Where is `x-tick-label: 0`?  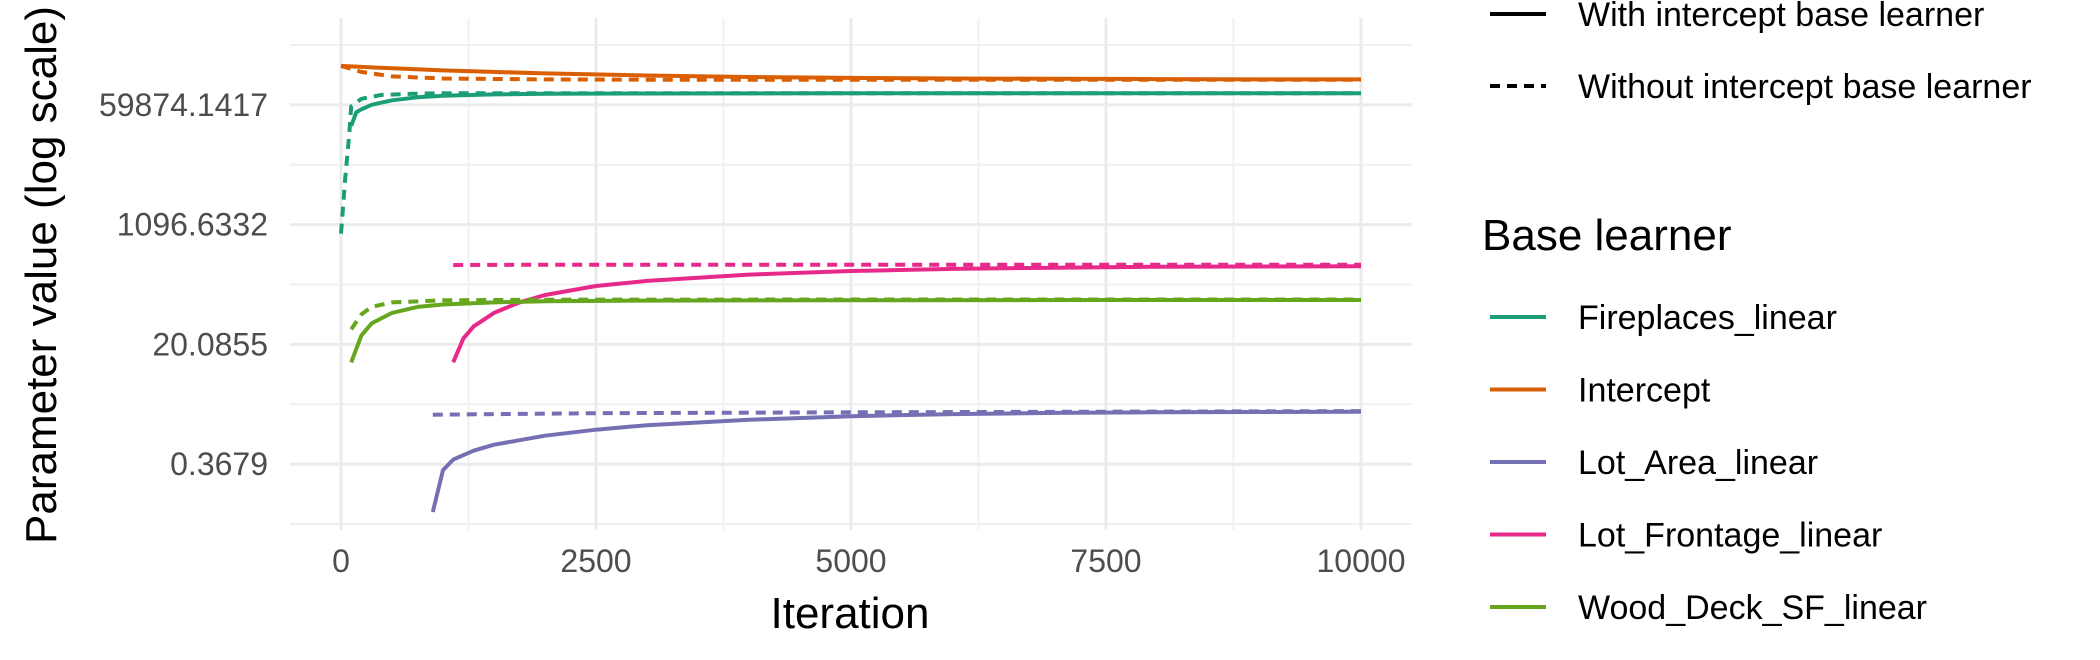 x-tick-label: 0 is located at coordinates (341, 561).